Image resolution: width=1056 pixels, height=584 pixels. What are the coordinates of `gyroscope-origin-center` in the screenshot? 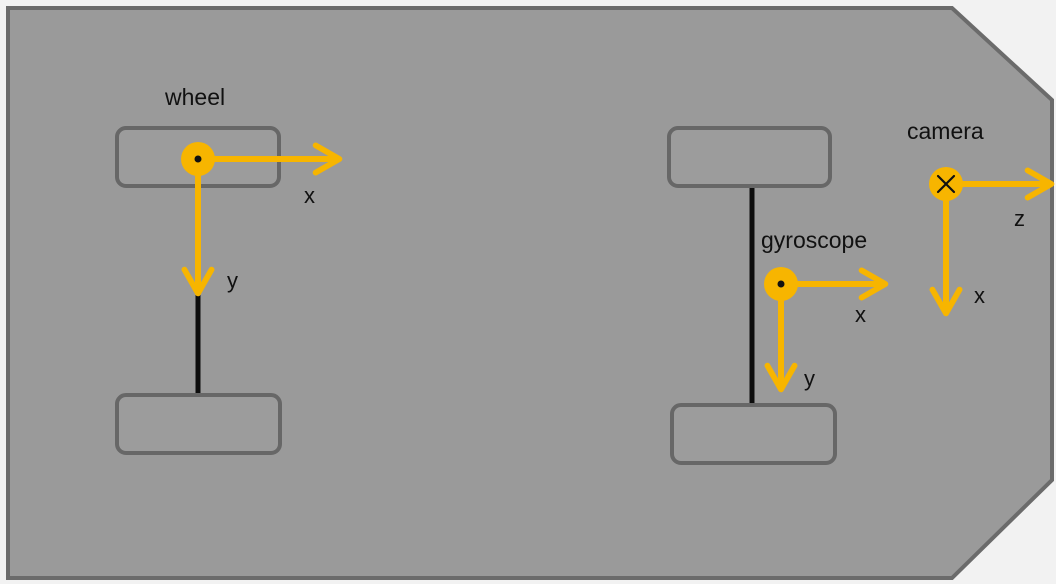 It's located at (781, 284).